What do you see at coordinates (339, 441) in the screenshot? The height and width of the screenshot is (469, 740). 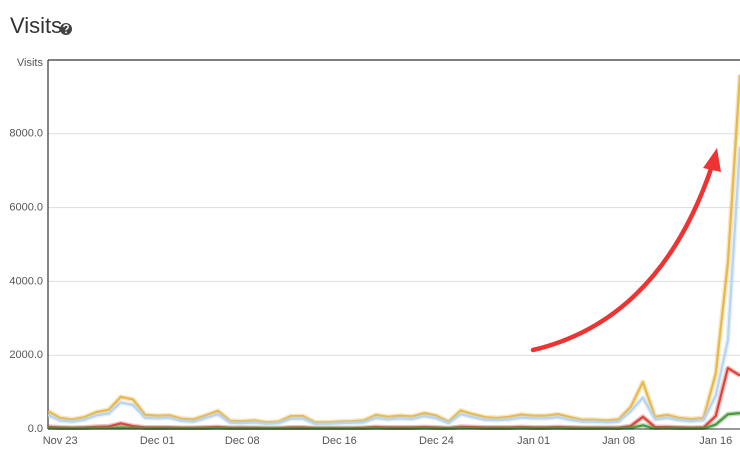 I see `x-tick-label: Dec 16` at bounding box center [339, 441].